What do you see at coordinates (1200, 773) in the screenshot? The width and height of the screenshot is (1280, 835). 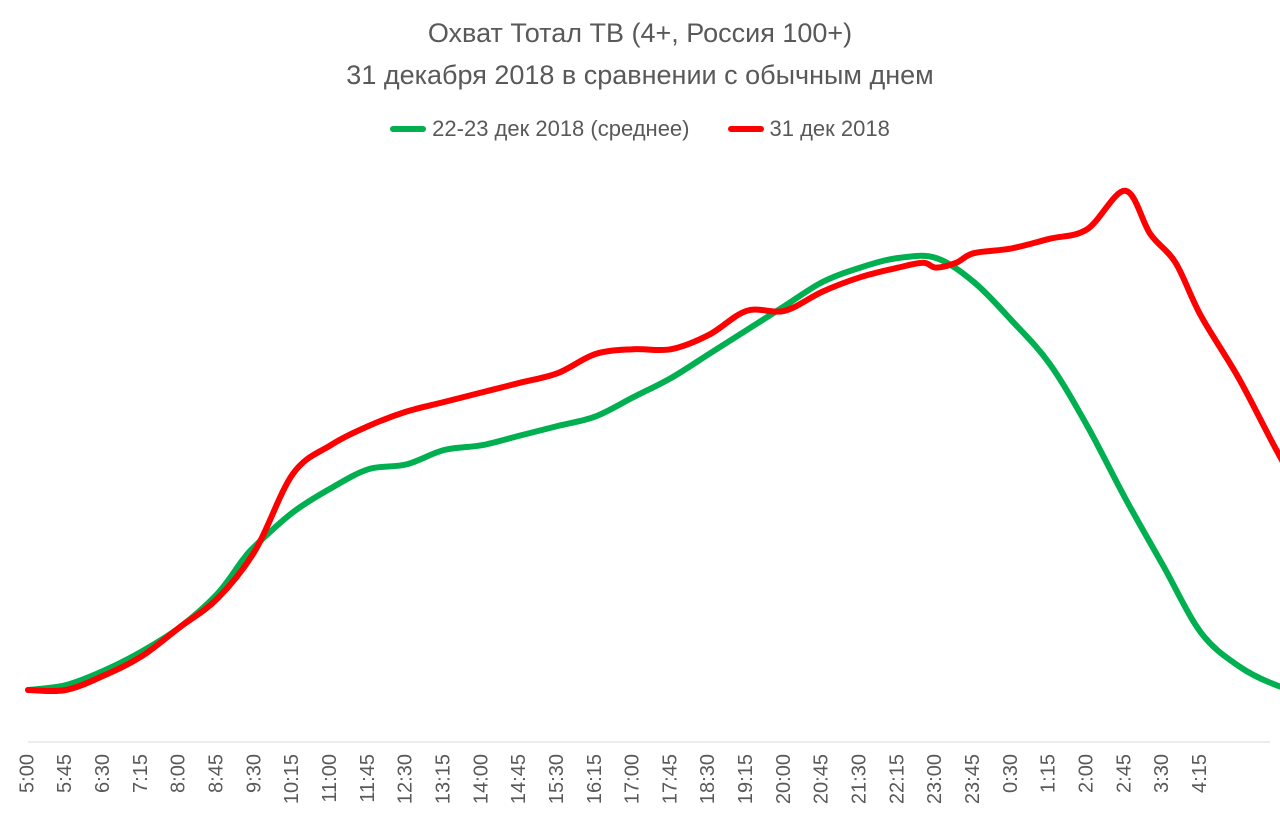 I see `x-tick-label: 4:15` at bounding box center [1200, 773].